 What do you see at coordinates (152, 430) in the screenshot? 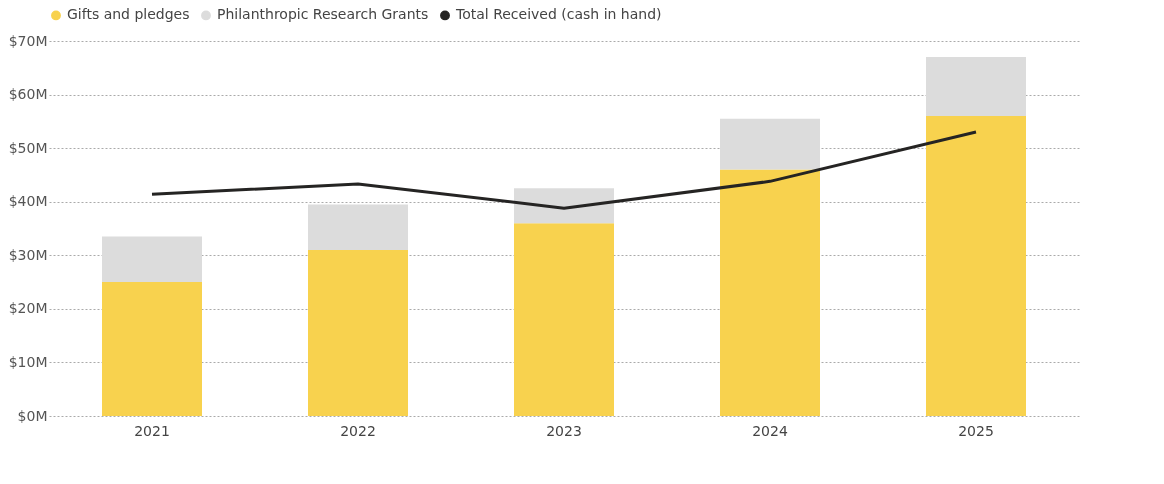
I see `x-tick-label: 2021` at bounding box center [152, 430].